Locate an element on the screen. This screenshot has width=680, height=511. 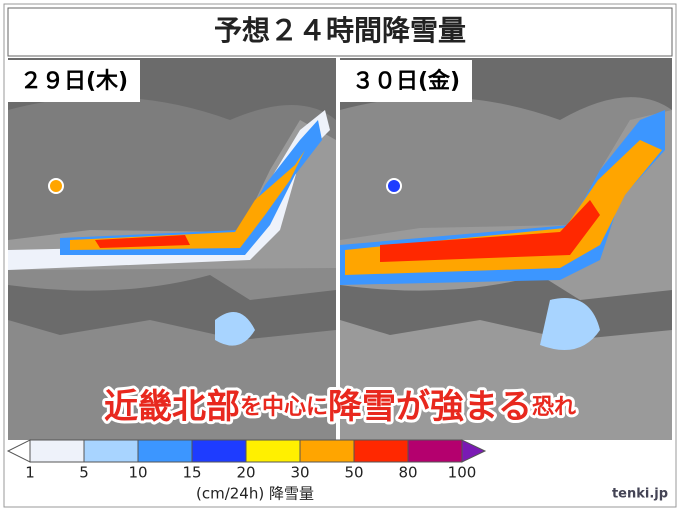
legend-label: 15 is located at coordinates (191, 473).